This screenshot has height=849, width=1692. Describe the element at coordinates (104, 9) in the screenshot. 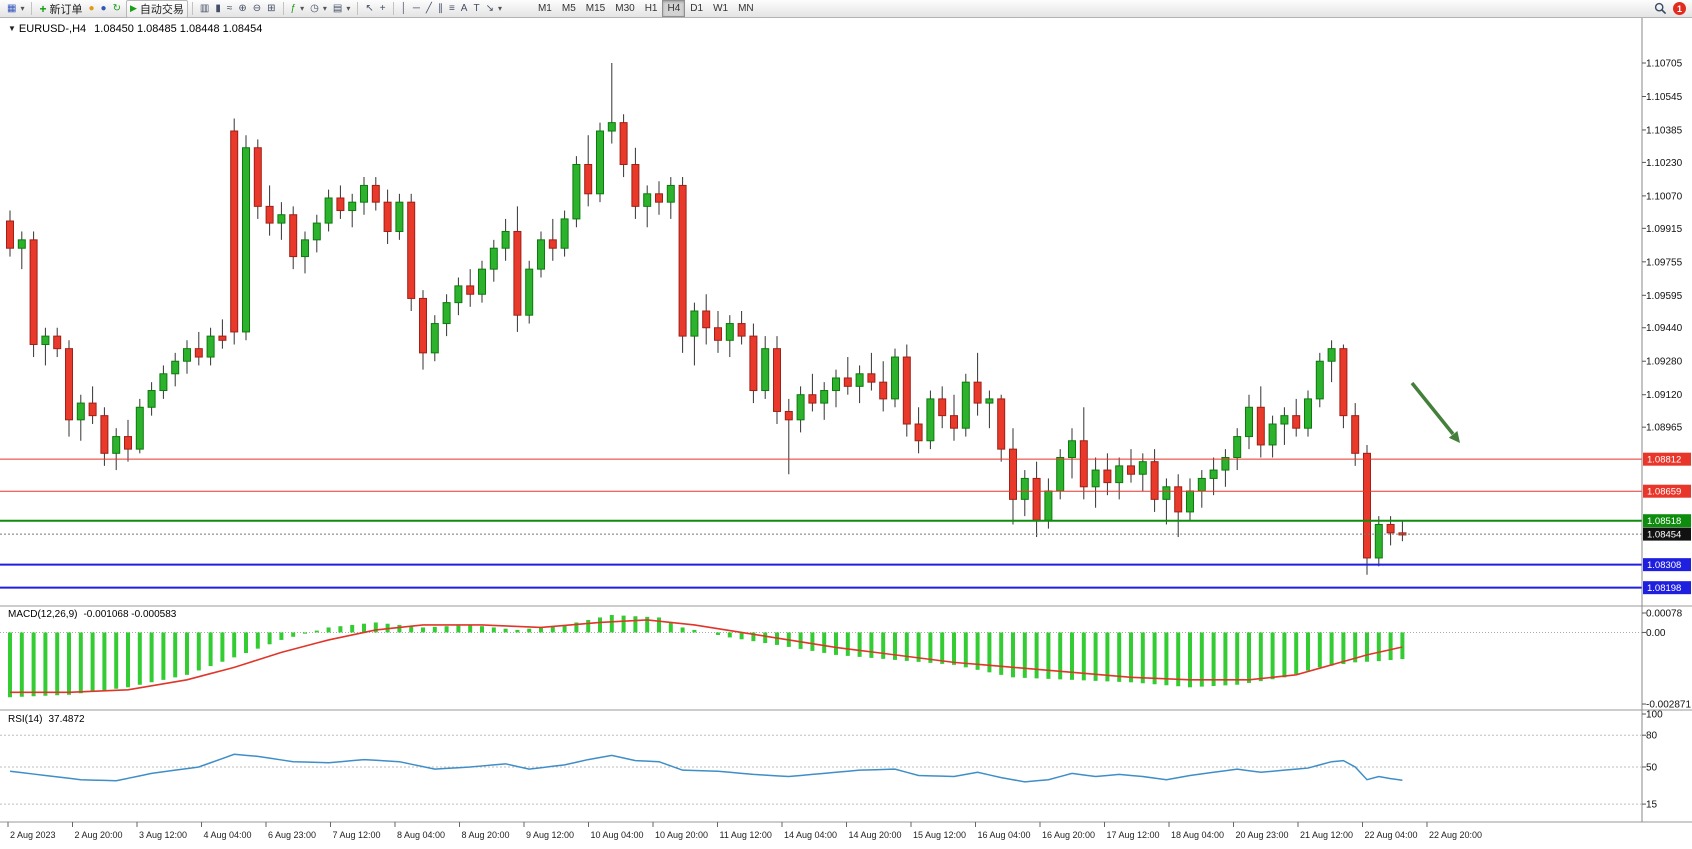

I see `market-watch-button: ●` at that location.